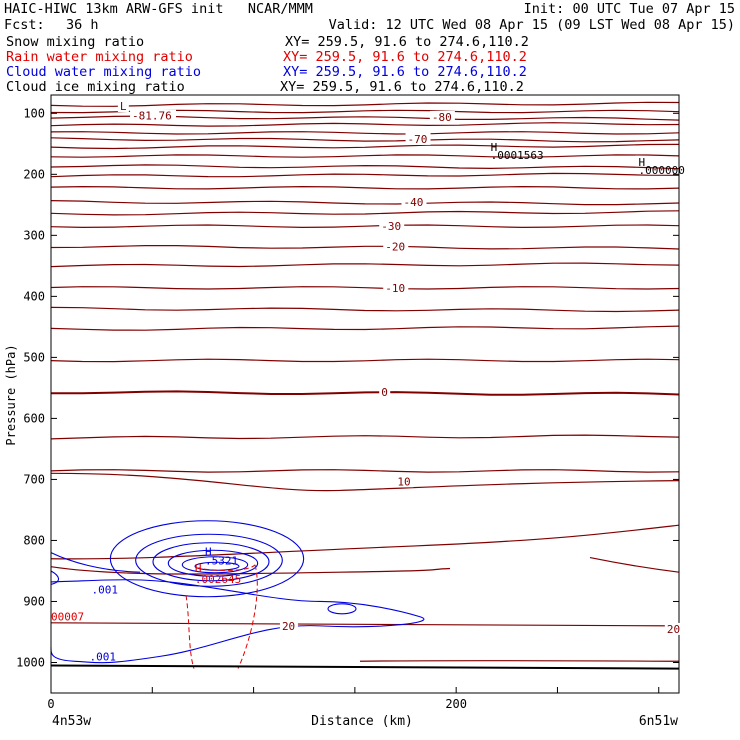 This screenshot has height=740, width=740. I want to click on endpoint-right: 6n51w, so click(658, 721).